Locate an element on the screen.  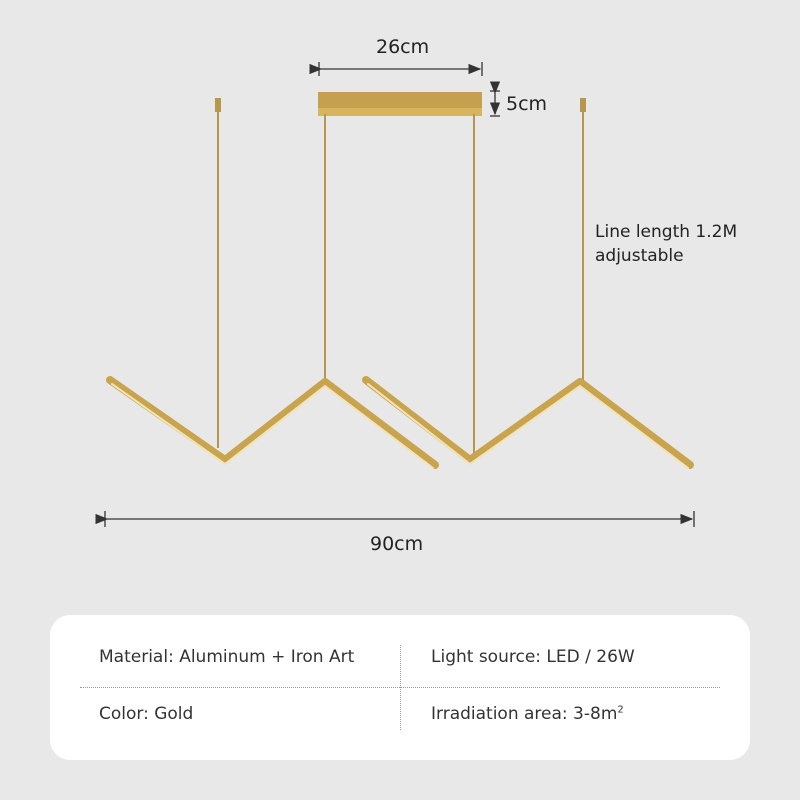
spec-irradiation-text: Irradiation area: 3-8m is located at coordinates (524, 714).